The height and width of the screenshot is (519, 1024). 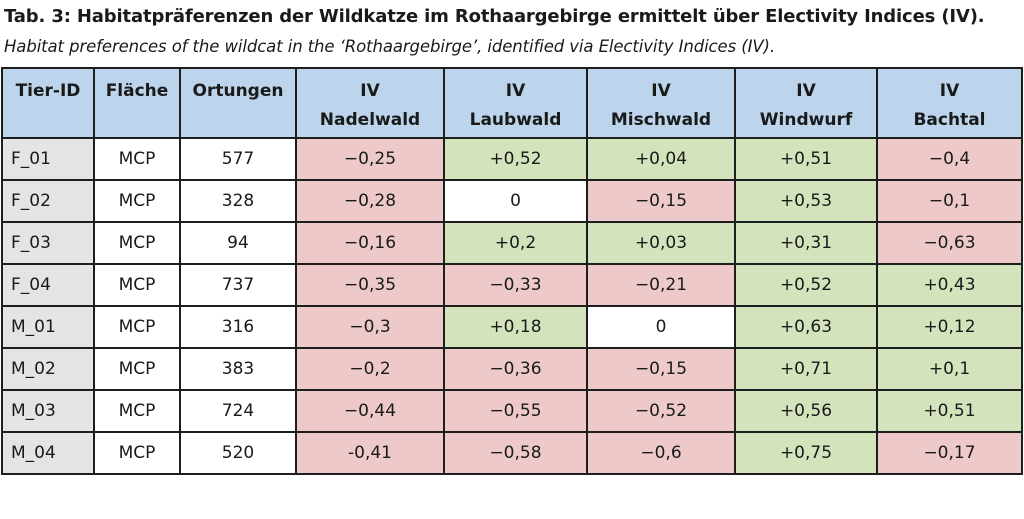 What do you see at coordinates (238, 201) in the screenshot?
I see `ortungen-cell: 328` at bounding box center [238, 201].